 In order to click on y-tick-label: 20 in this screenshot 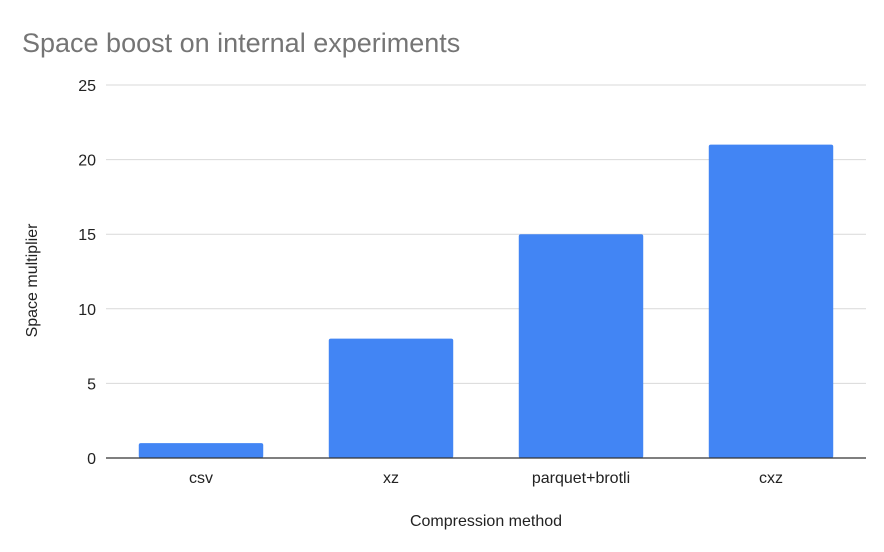, I will do `click(87, 161)`.